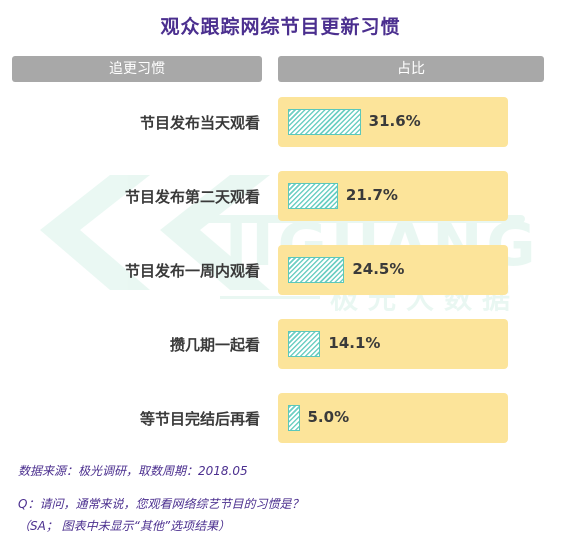 This screenshot has width=561, height=551. Describe the element at coordinates (394, 121) in the screenshot. I see `data-label: 31.6%` at that location.